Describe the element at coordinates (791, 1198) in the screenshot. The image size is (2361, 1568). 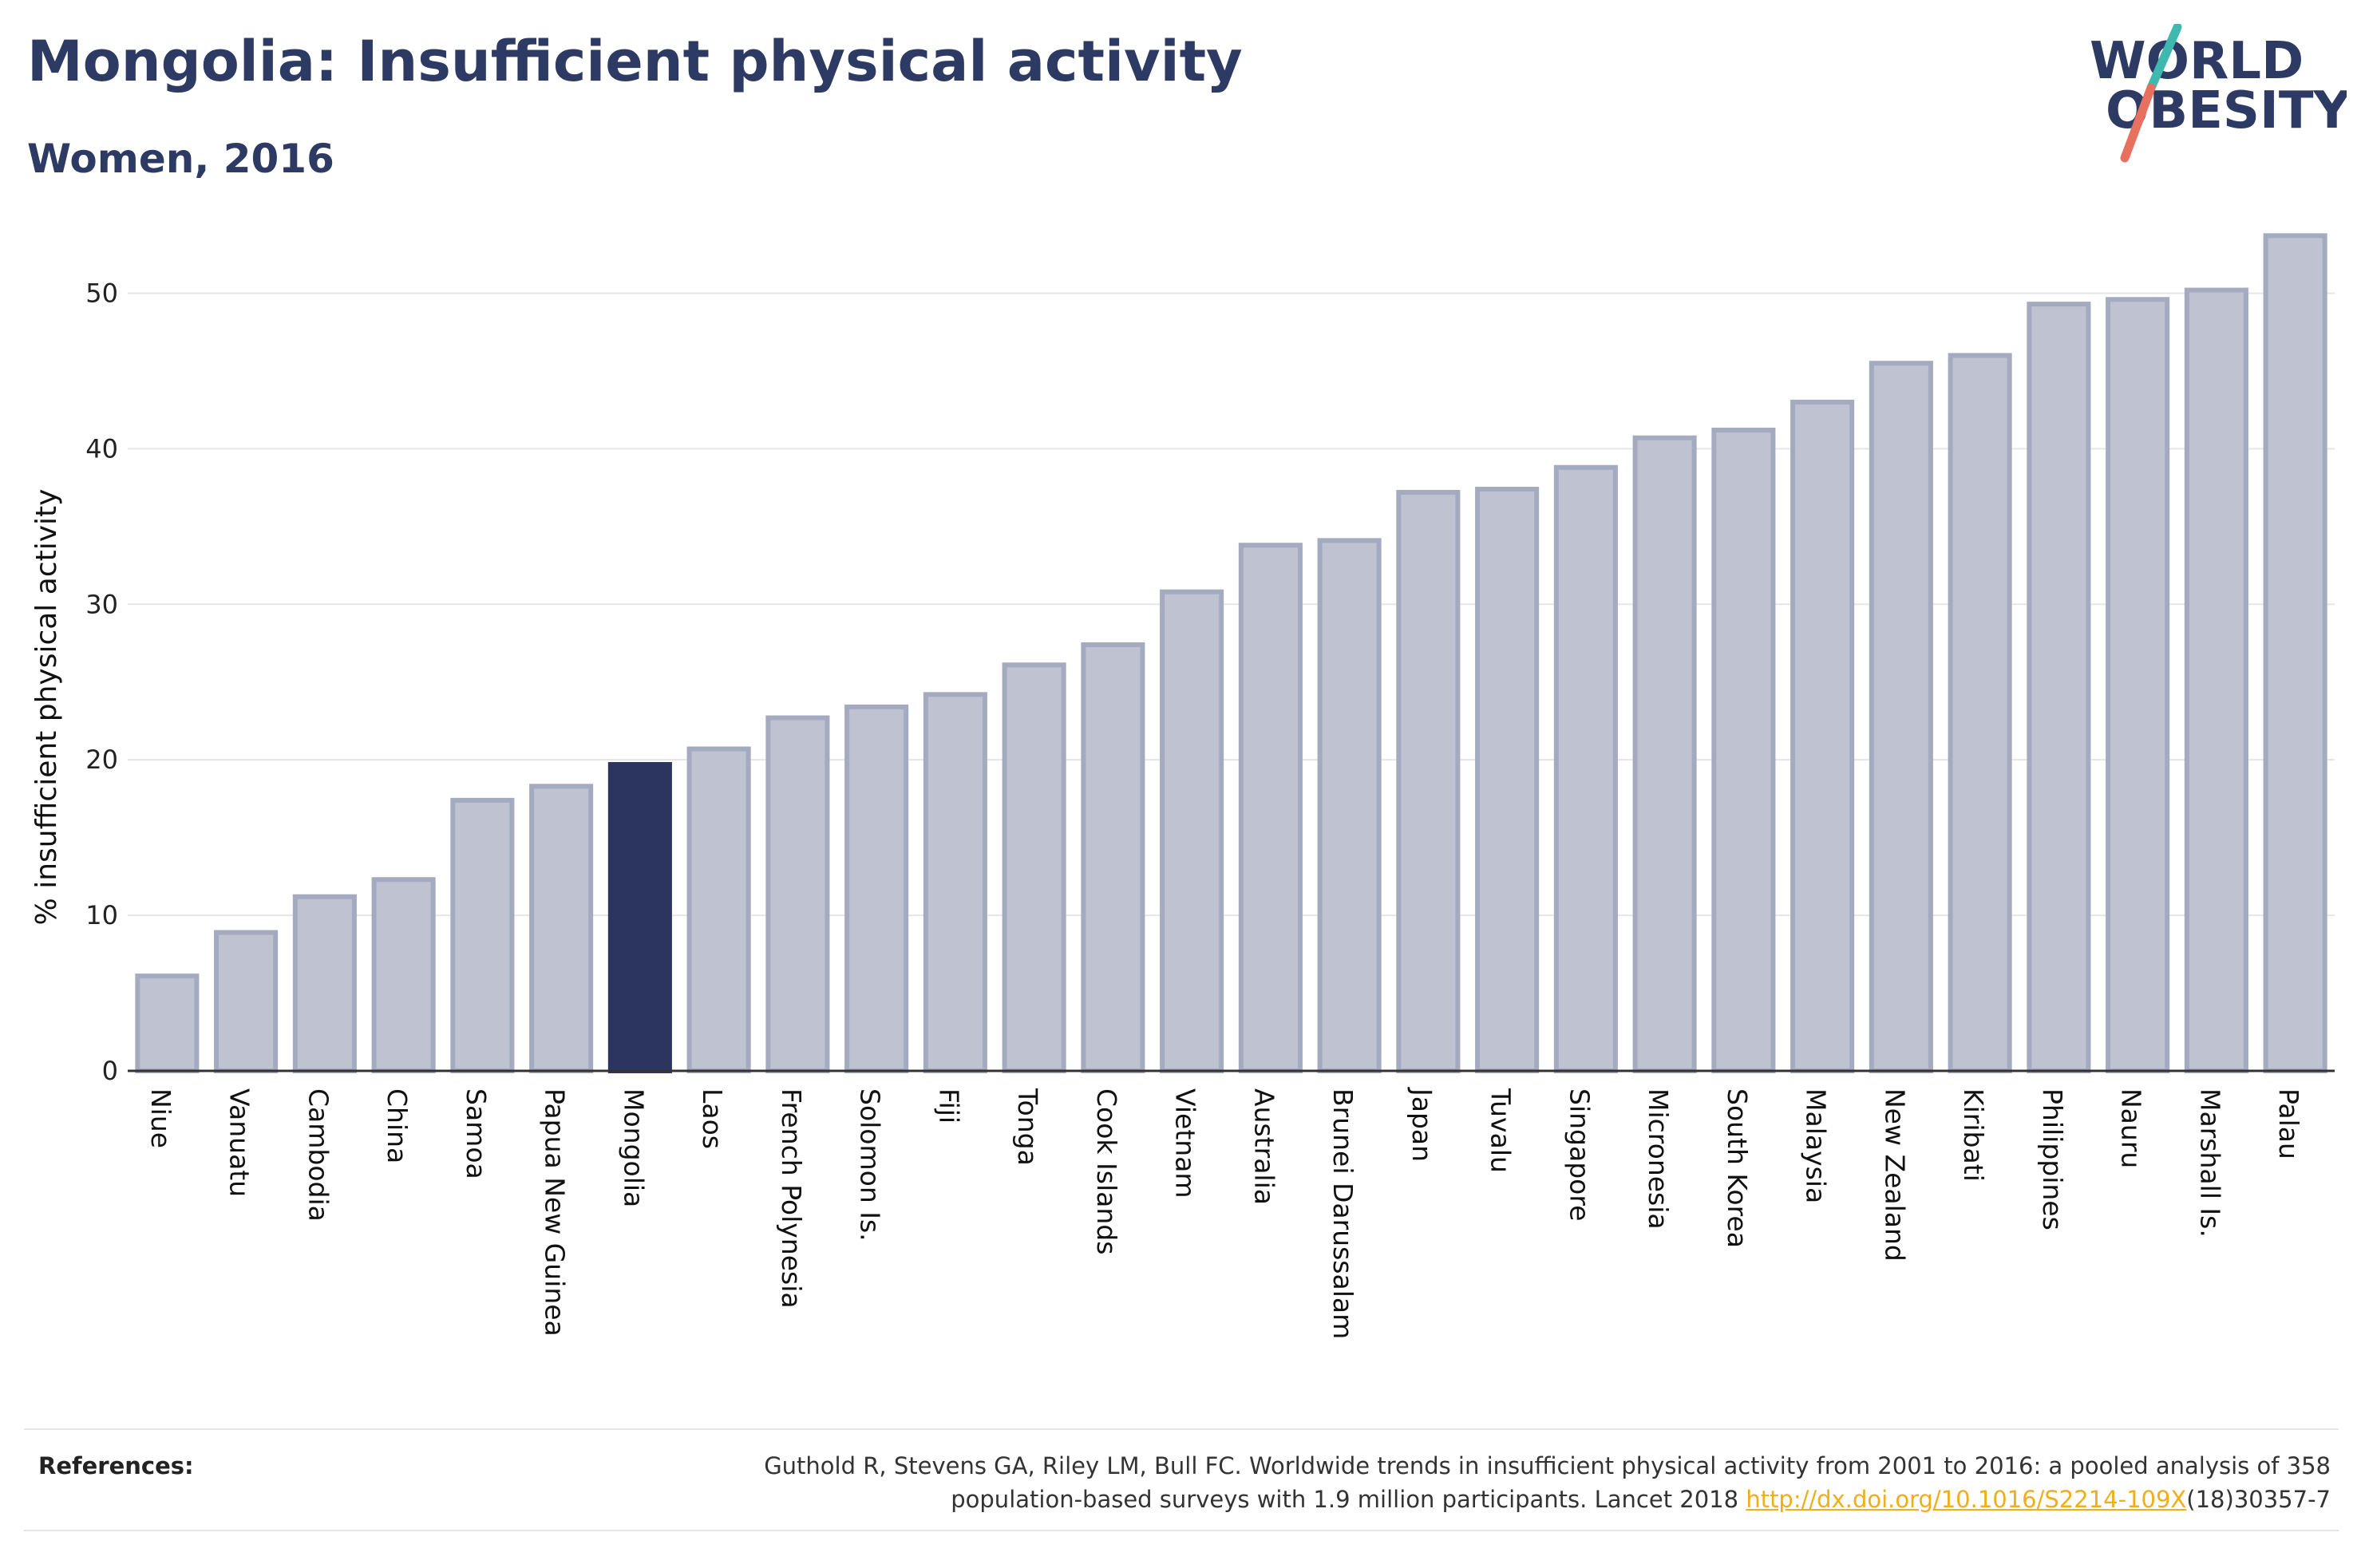
I see `x-tick-label: French Polynesia` at that location.